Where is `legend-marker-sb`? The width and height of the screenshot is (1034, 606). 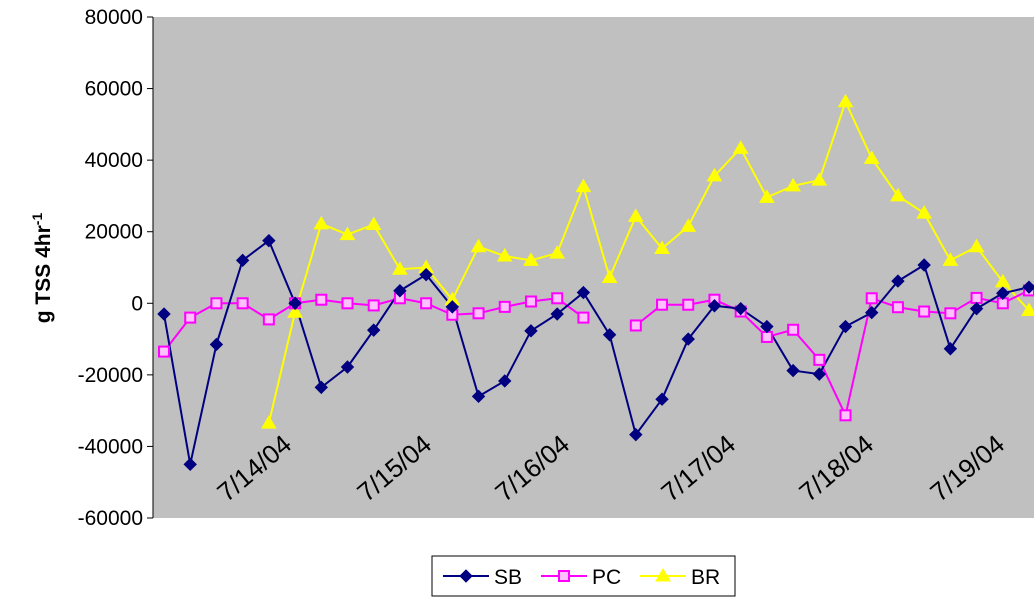 legend-marker-sb is located at coordinates (466, 576).